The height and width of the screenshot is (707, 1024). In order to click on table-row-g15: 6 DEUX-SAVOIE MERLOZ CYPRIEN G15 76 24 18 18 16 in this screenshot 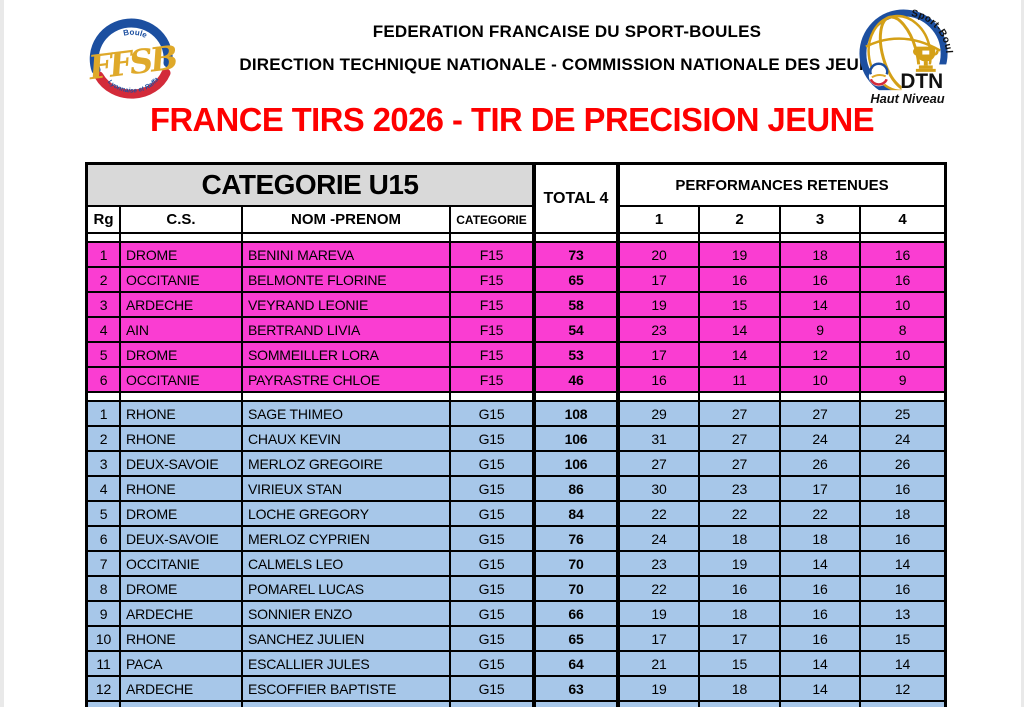, I will do `click(516, 539)`.